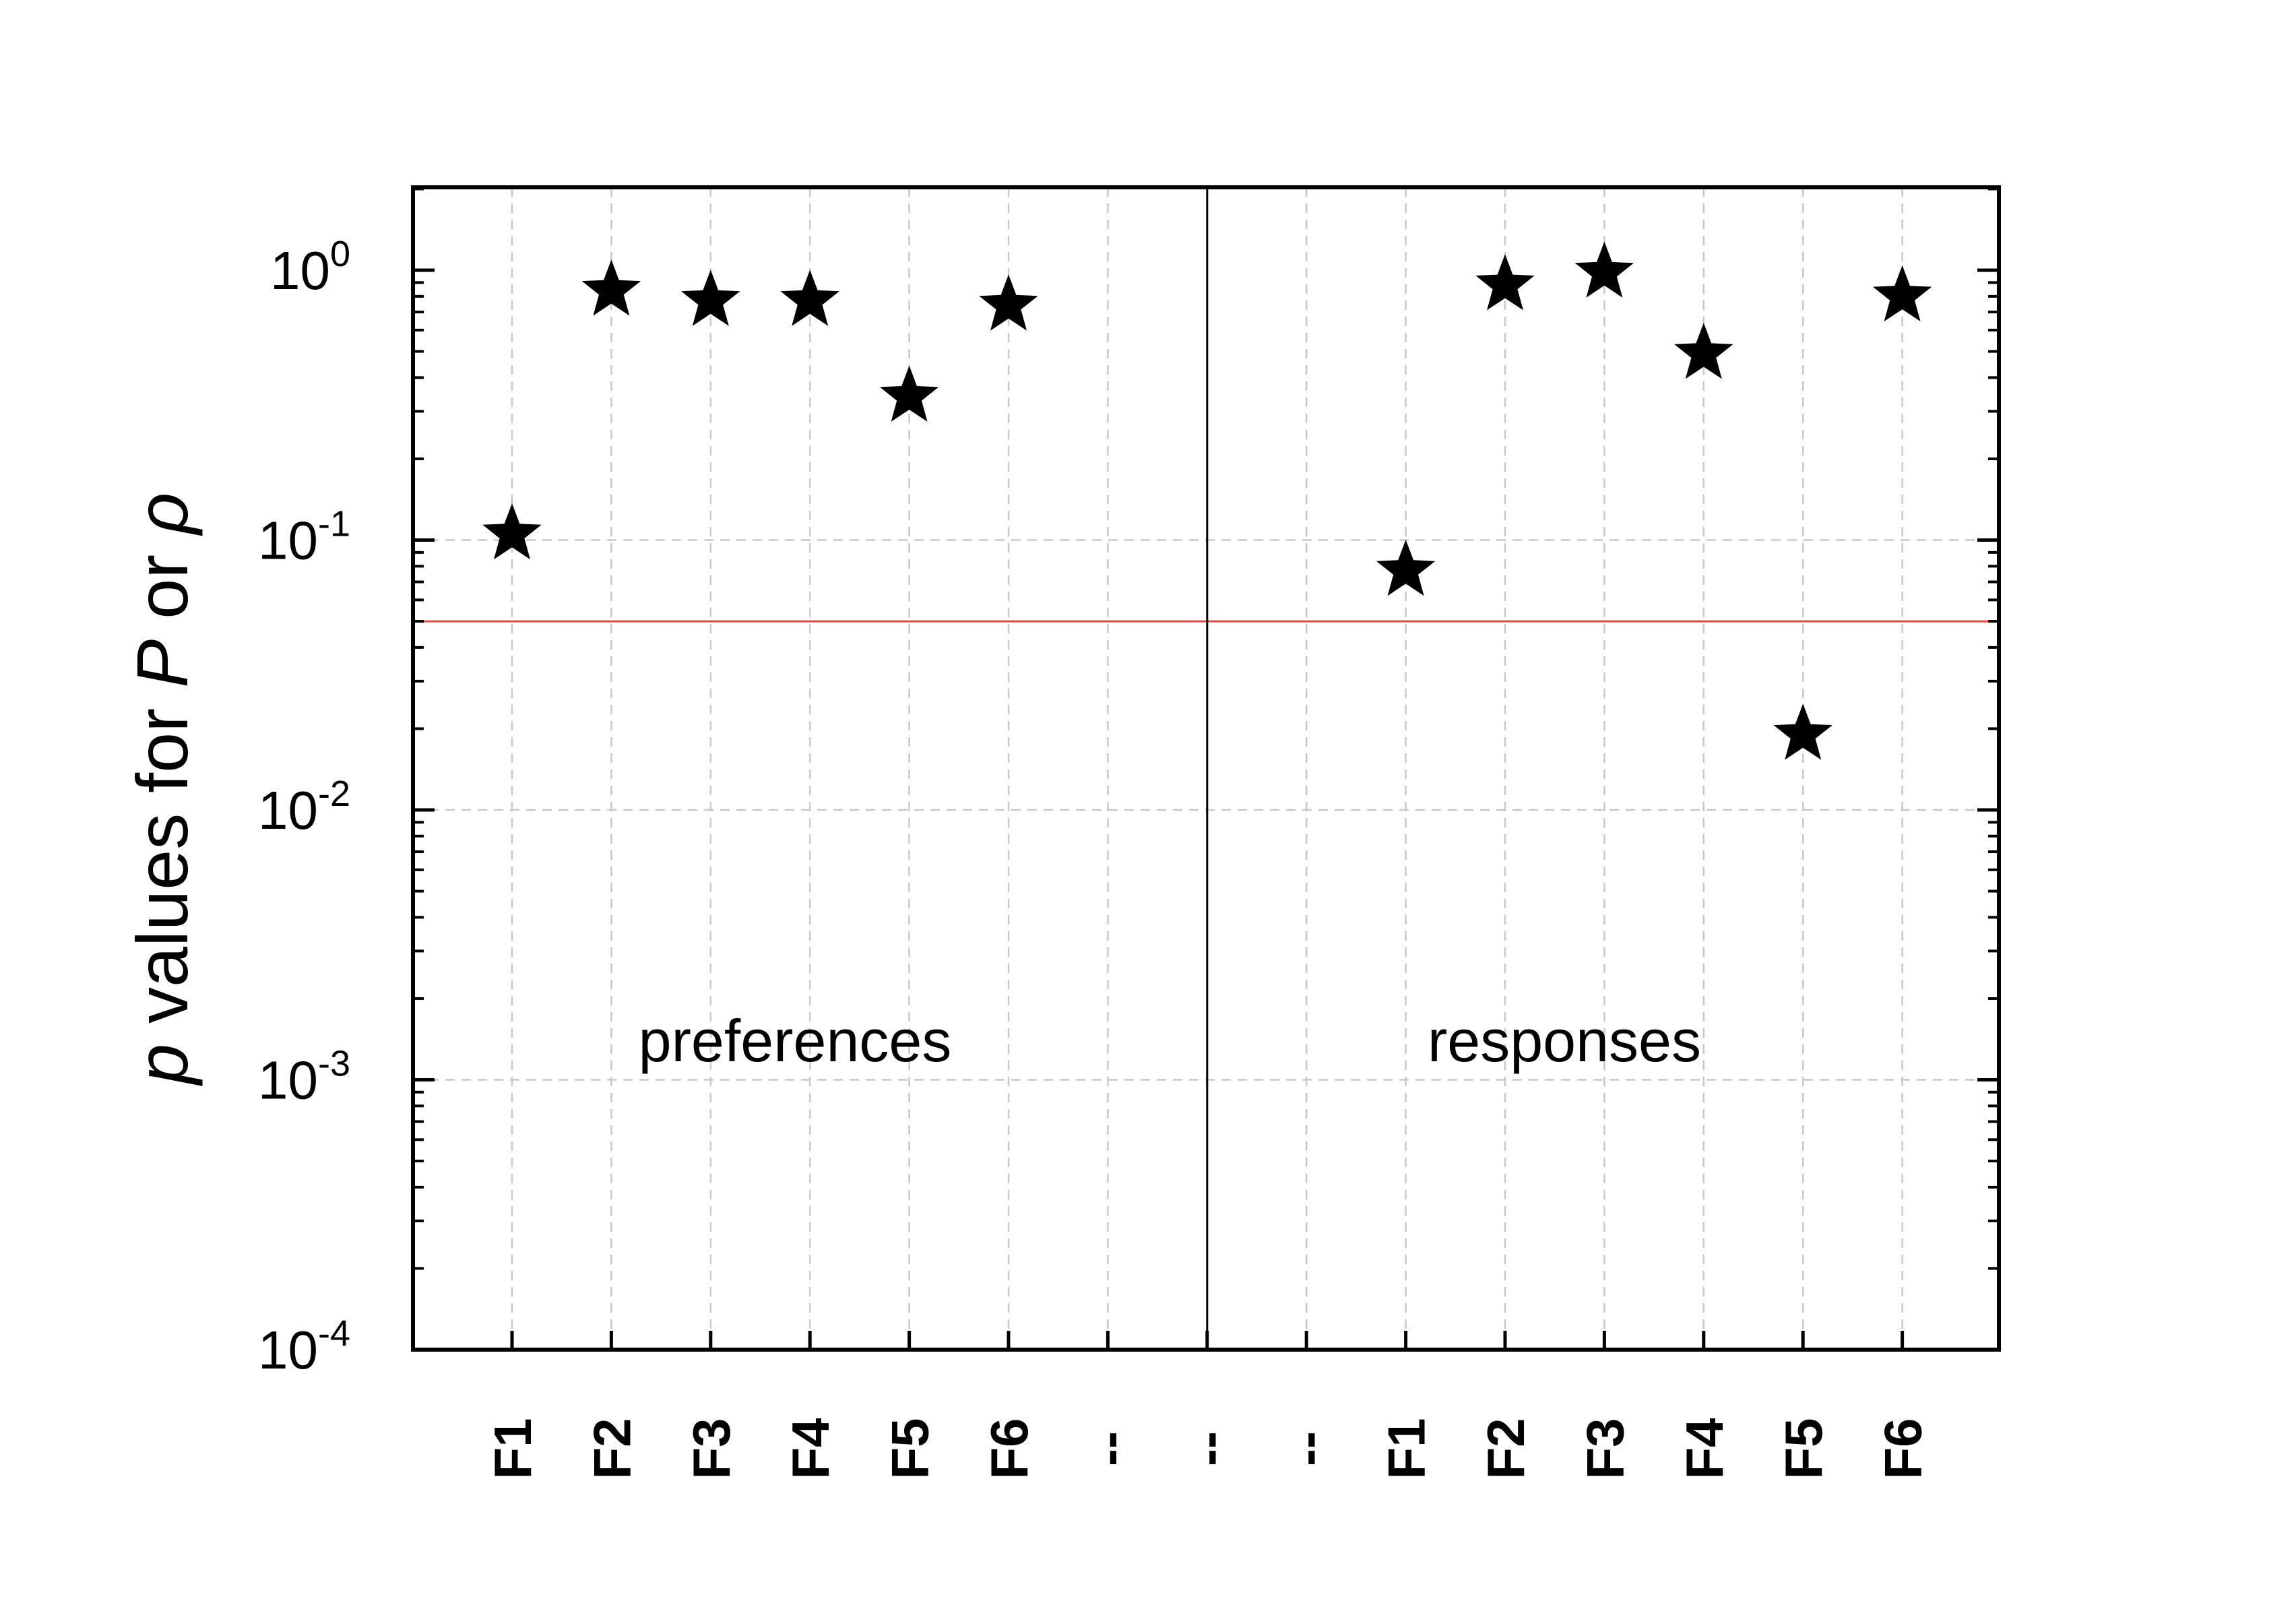  I want to click on y-tick-exponent: 0, so click(340, 254).